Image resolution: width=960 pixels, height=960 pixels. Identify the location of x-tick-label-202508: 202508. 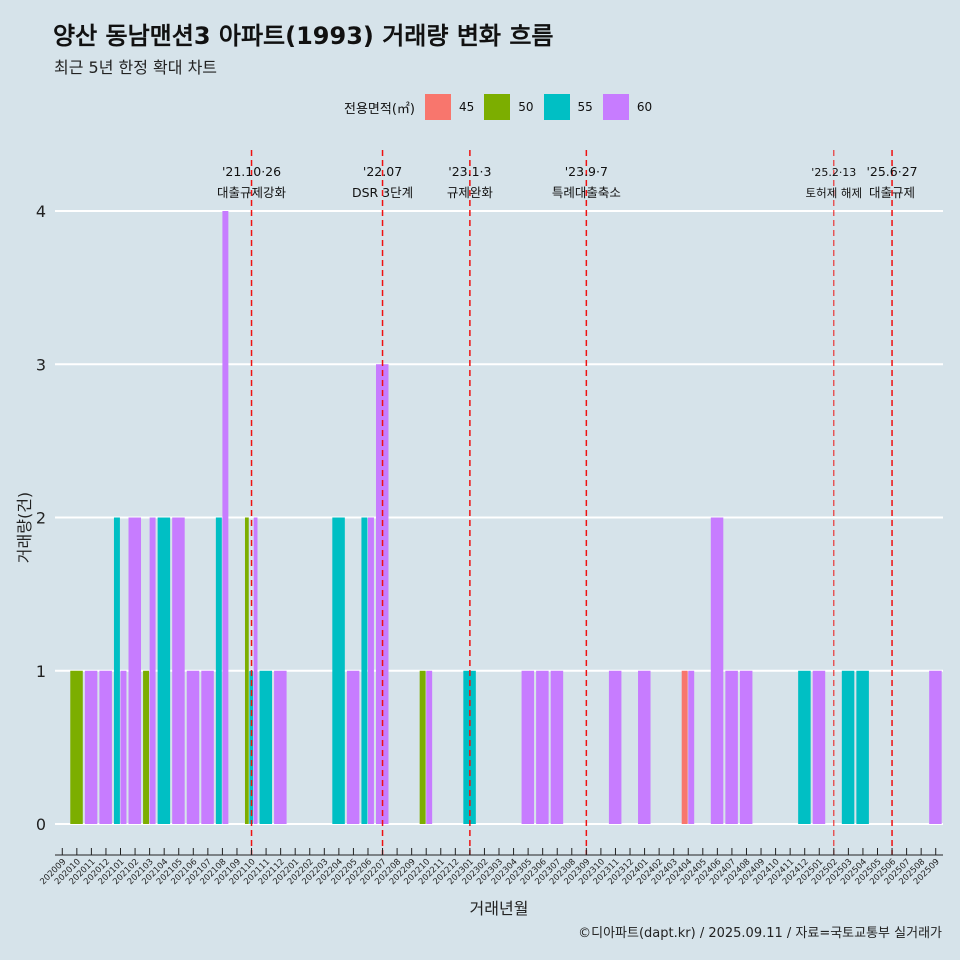
(912, 872).